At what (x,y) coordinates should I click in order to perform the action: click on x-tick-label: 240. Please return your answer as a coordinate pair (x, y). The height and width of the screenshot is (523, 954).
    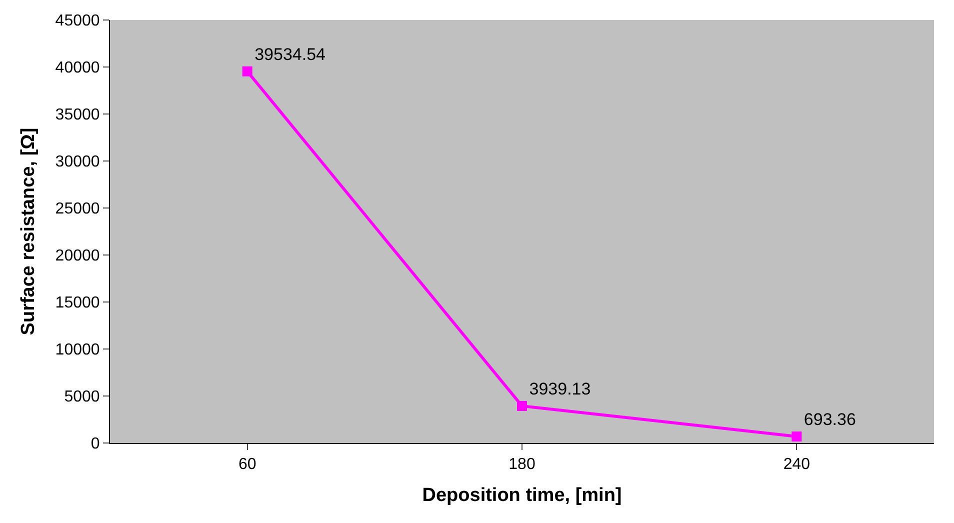
    Looking at the image, I should click on (796, 465).